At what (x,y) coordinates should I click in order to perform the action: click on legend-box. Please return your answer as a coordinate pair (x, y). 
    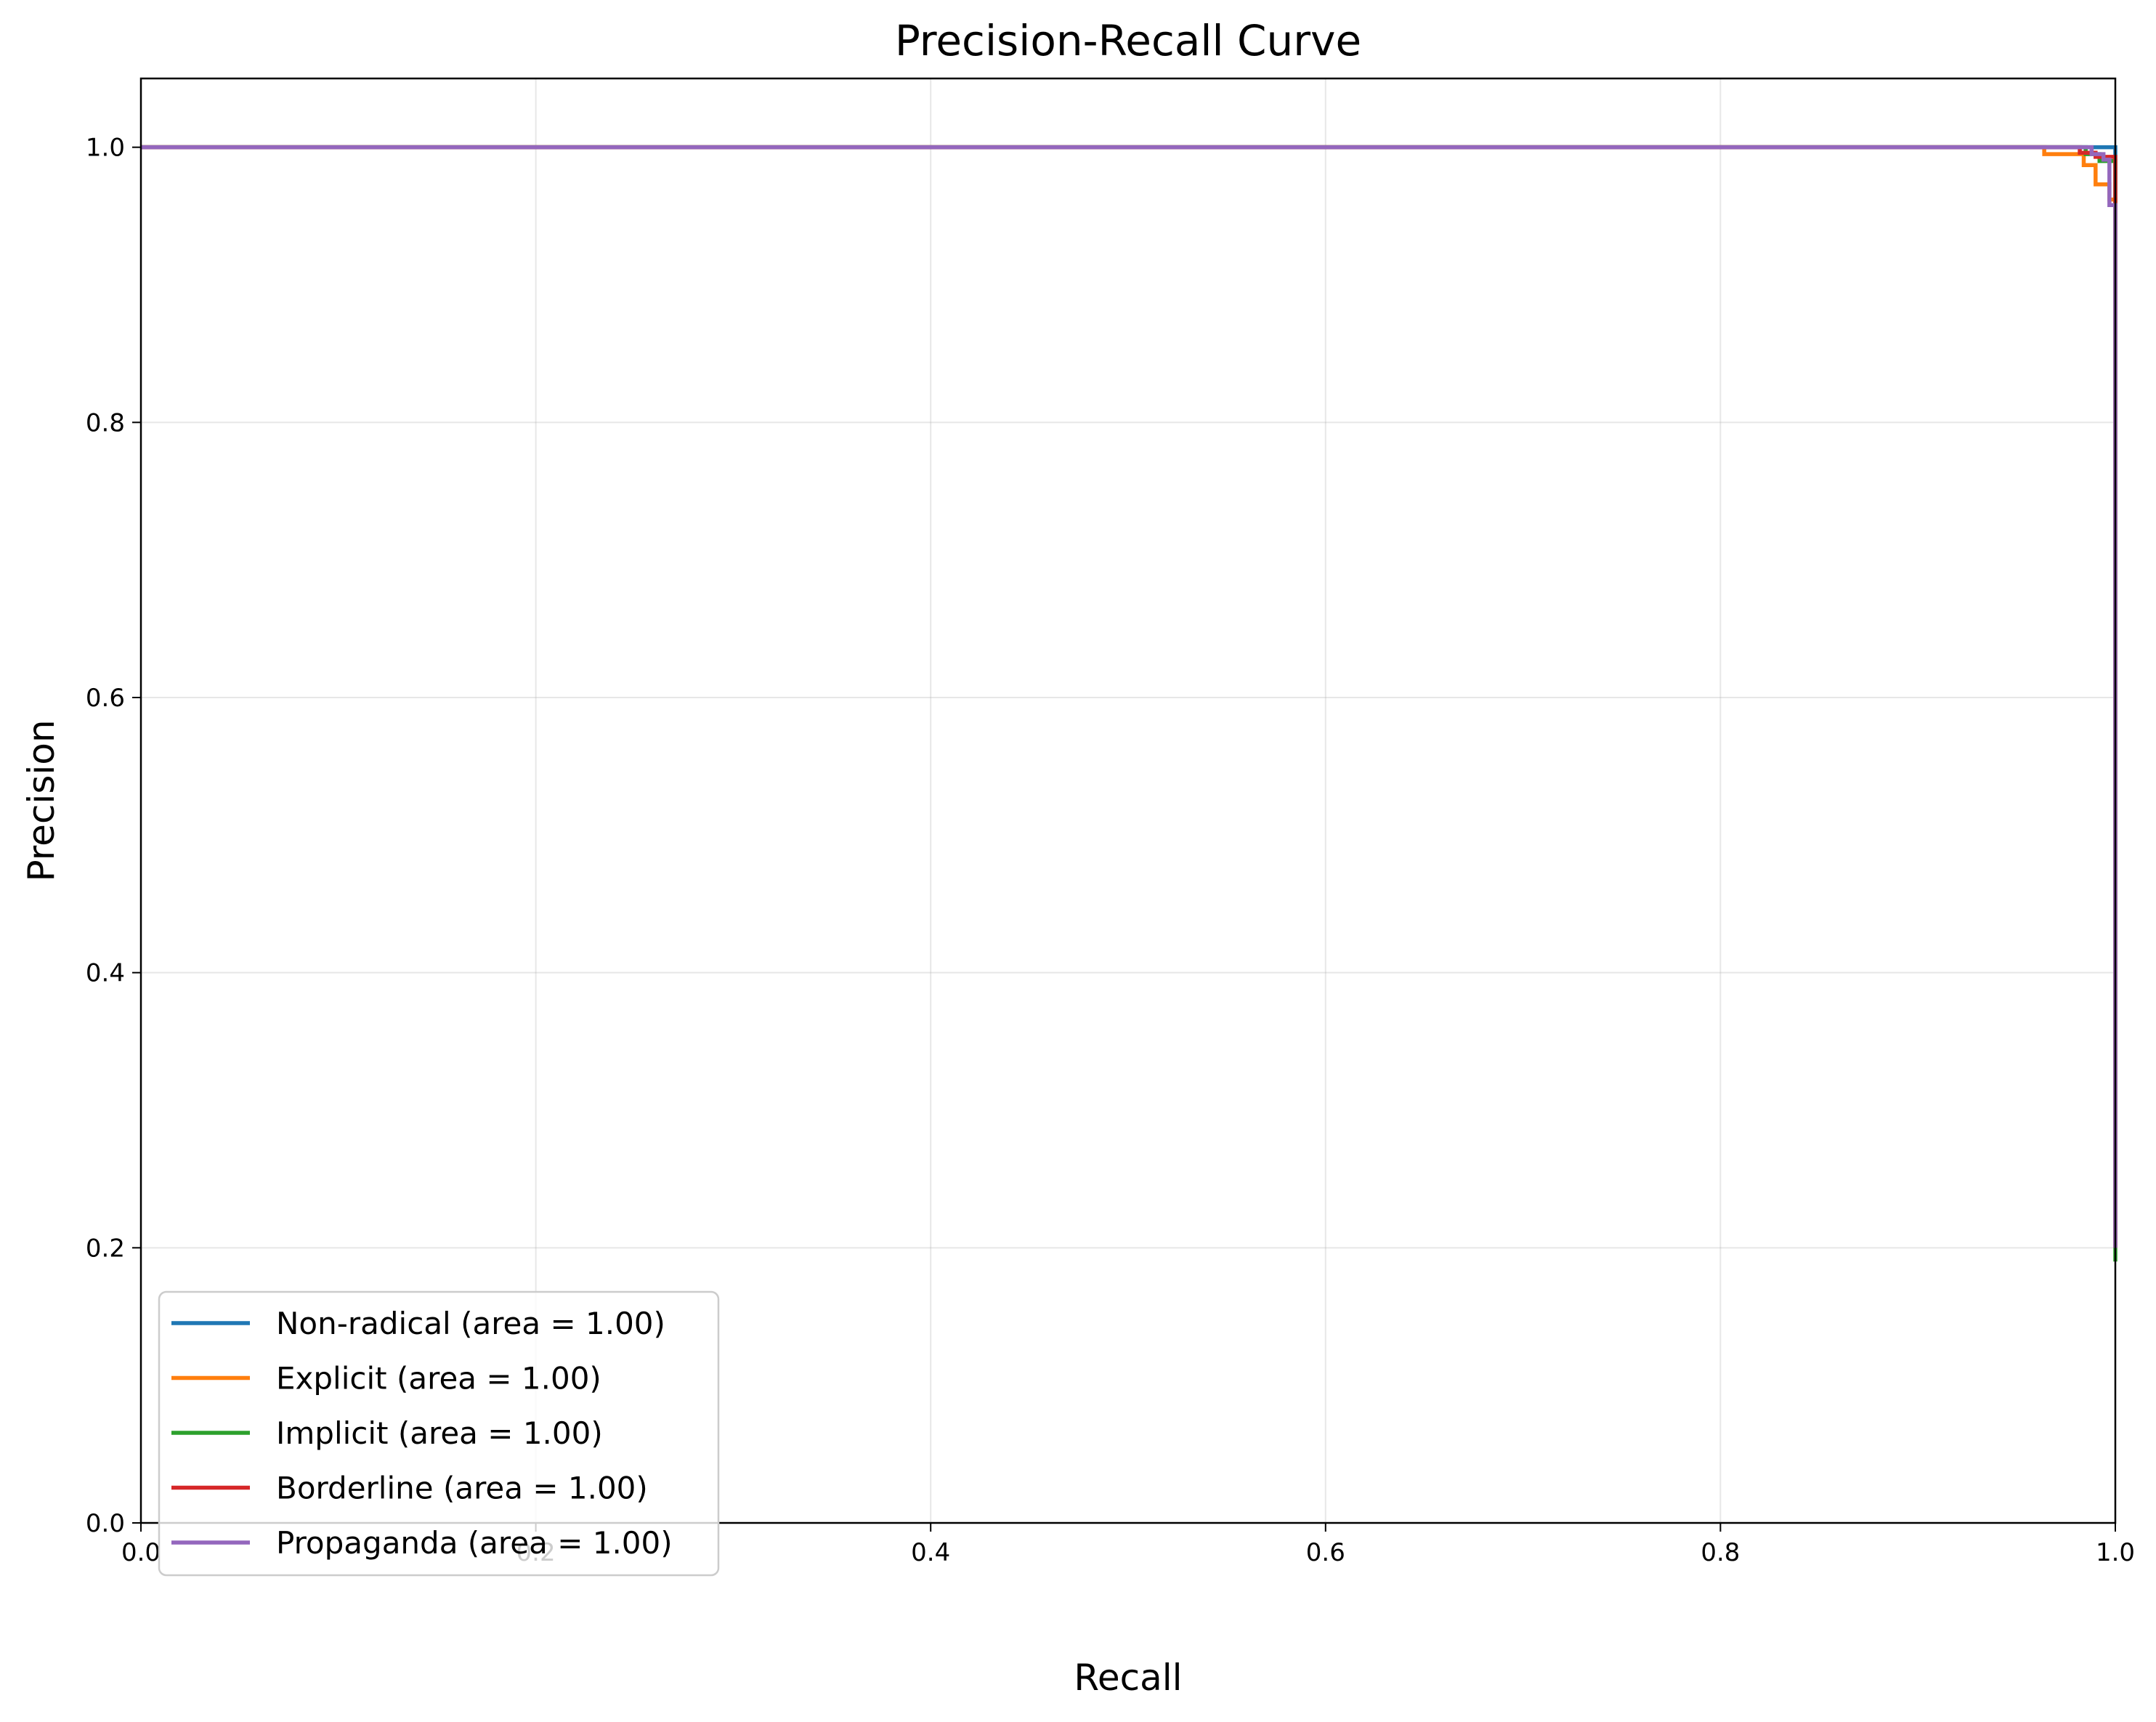
    Looking at the image, I should click on (439, 1433).